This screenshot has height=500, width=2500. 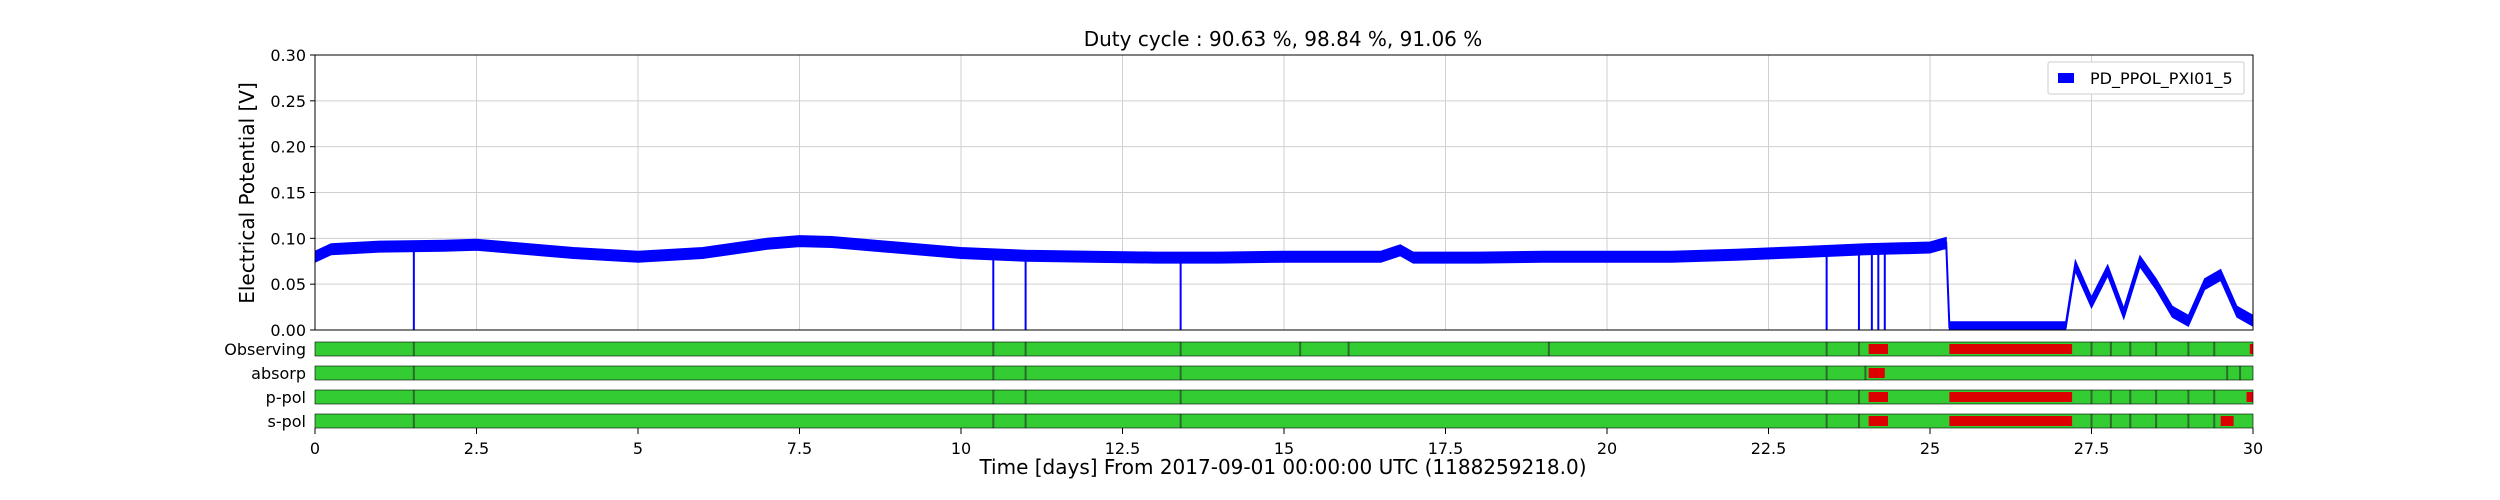 What do you see at coordinates (1284, 284) in the screenshot?
I see `series-line` at bounding box center [1284, 284].